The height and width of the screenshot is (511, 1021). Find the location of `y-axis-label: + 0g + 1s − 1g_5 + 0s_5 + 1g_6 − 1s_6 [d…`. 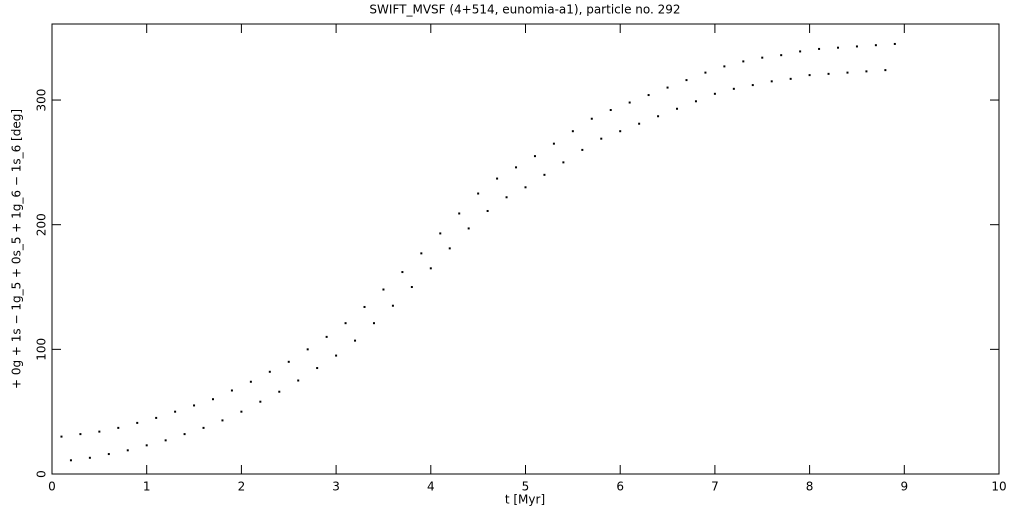

y-axis-label: + 0g + 1s − 1g_5 + 0s_5 + 1g_6 − 1s_6 [d… is located at coordinates (17, 249).